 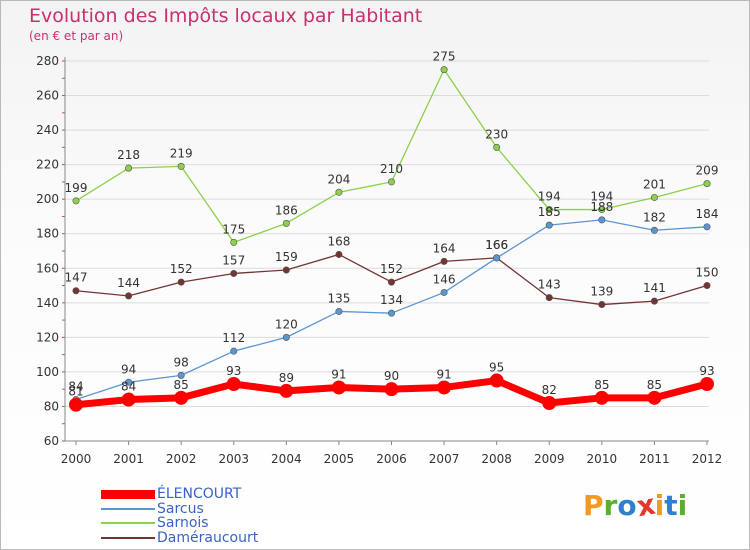 I want to click on y-tick-label: 160, so click(x=47, y=268).